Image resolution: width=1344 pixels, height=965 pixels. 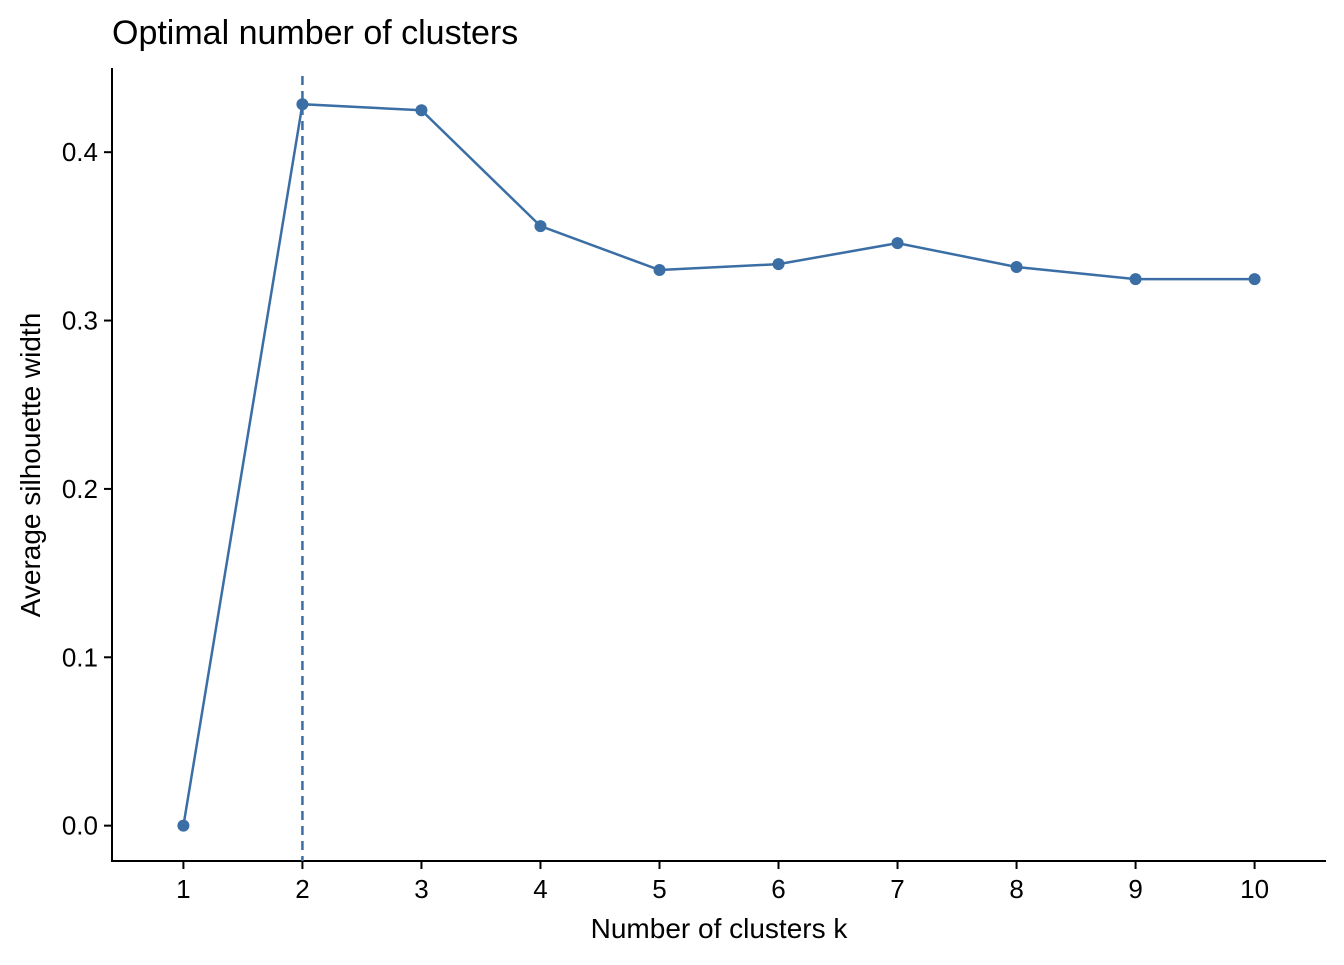 I want to click on y-tick-label: 0.2, so click(x=80, y=489).